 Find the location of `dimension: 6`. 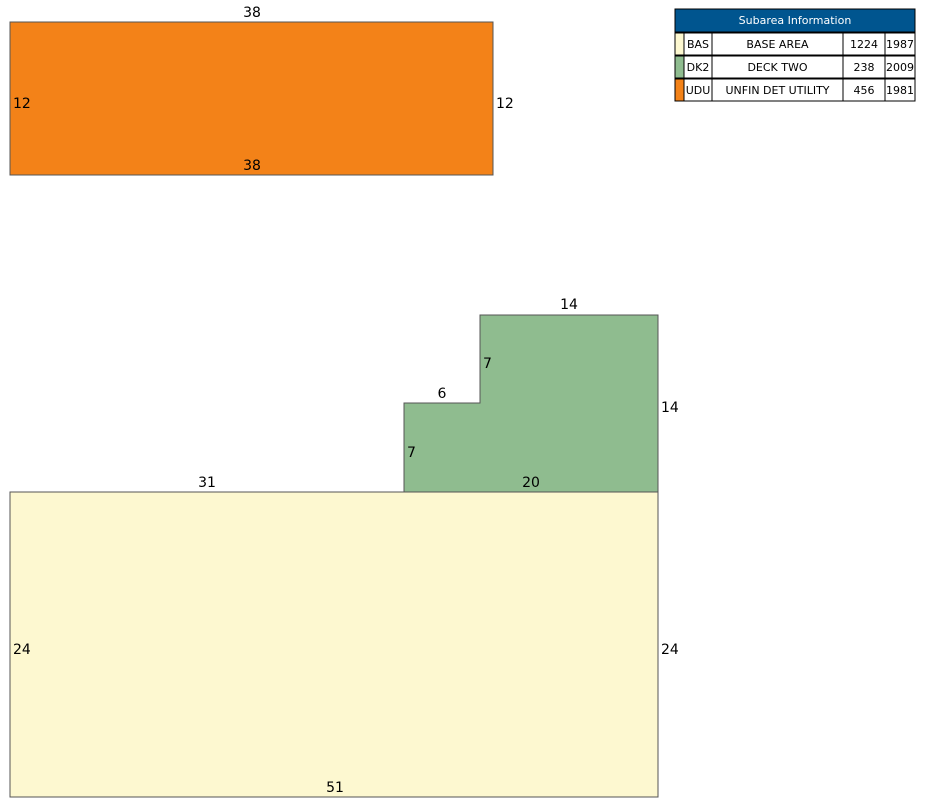

dimension: 6 is located at coordinates (442, 394).